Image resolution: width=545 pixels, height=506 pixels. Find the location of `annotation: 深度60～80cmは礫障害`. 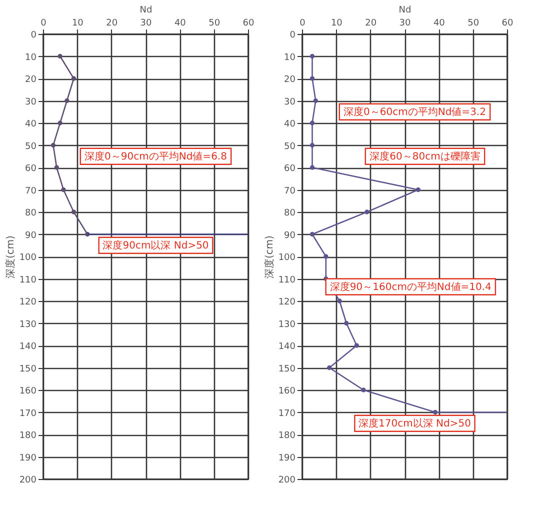

annotation: 深度60～80cmは礫障害 is located at coordinates (425, 156).